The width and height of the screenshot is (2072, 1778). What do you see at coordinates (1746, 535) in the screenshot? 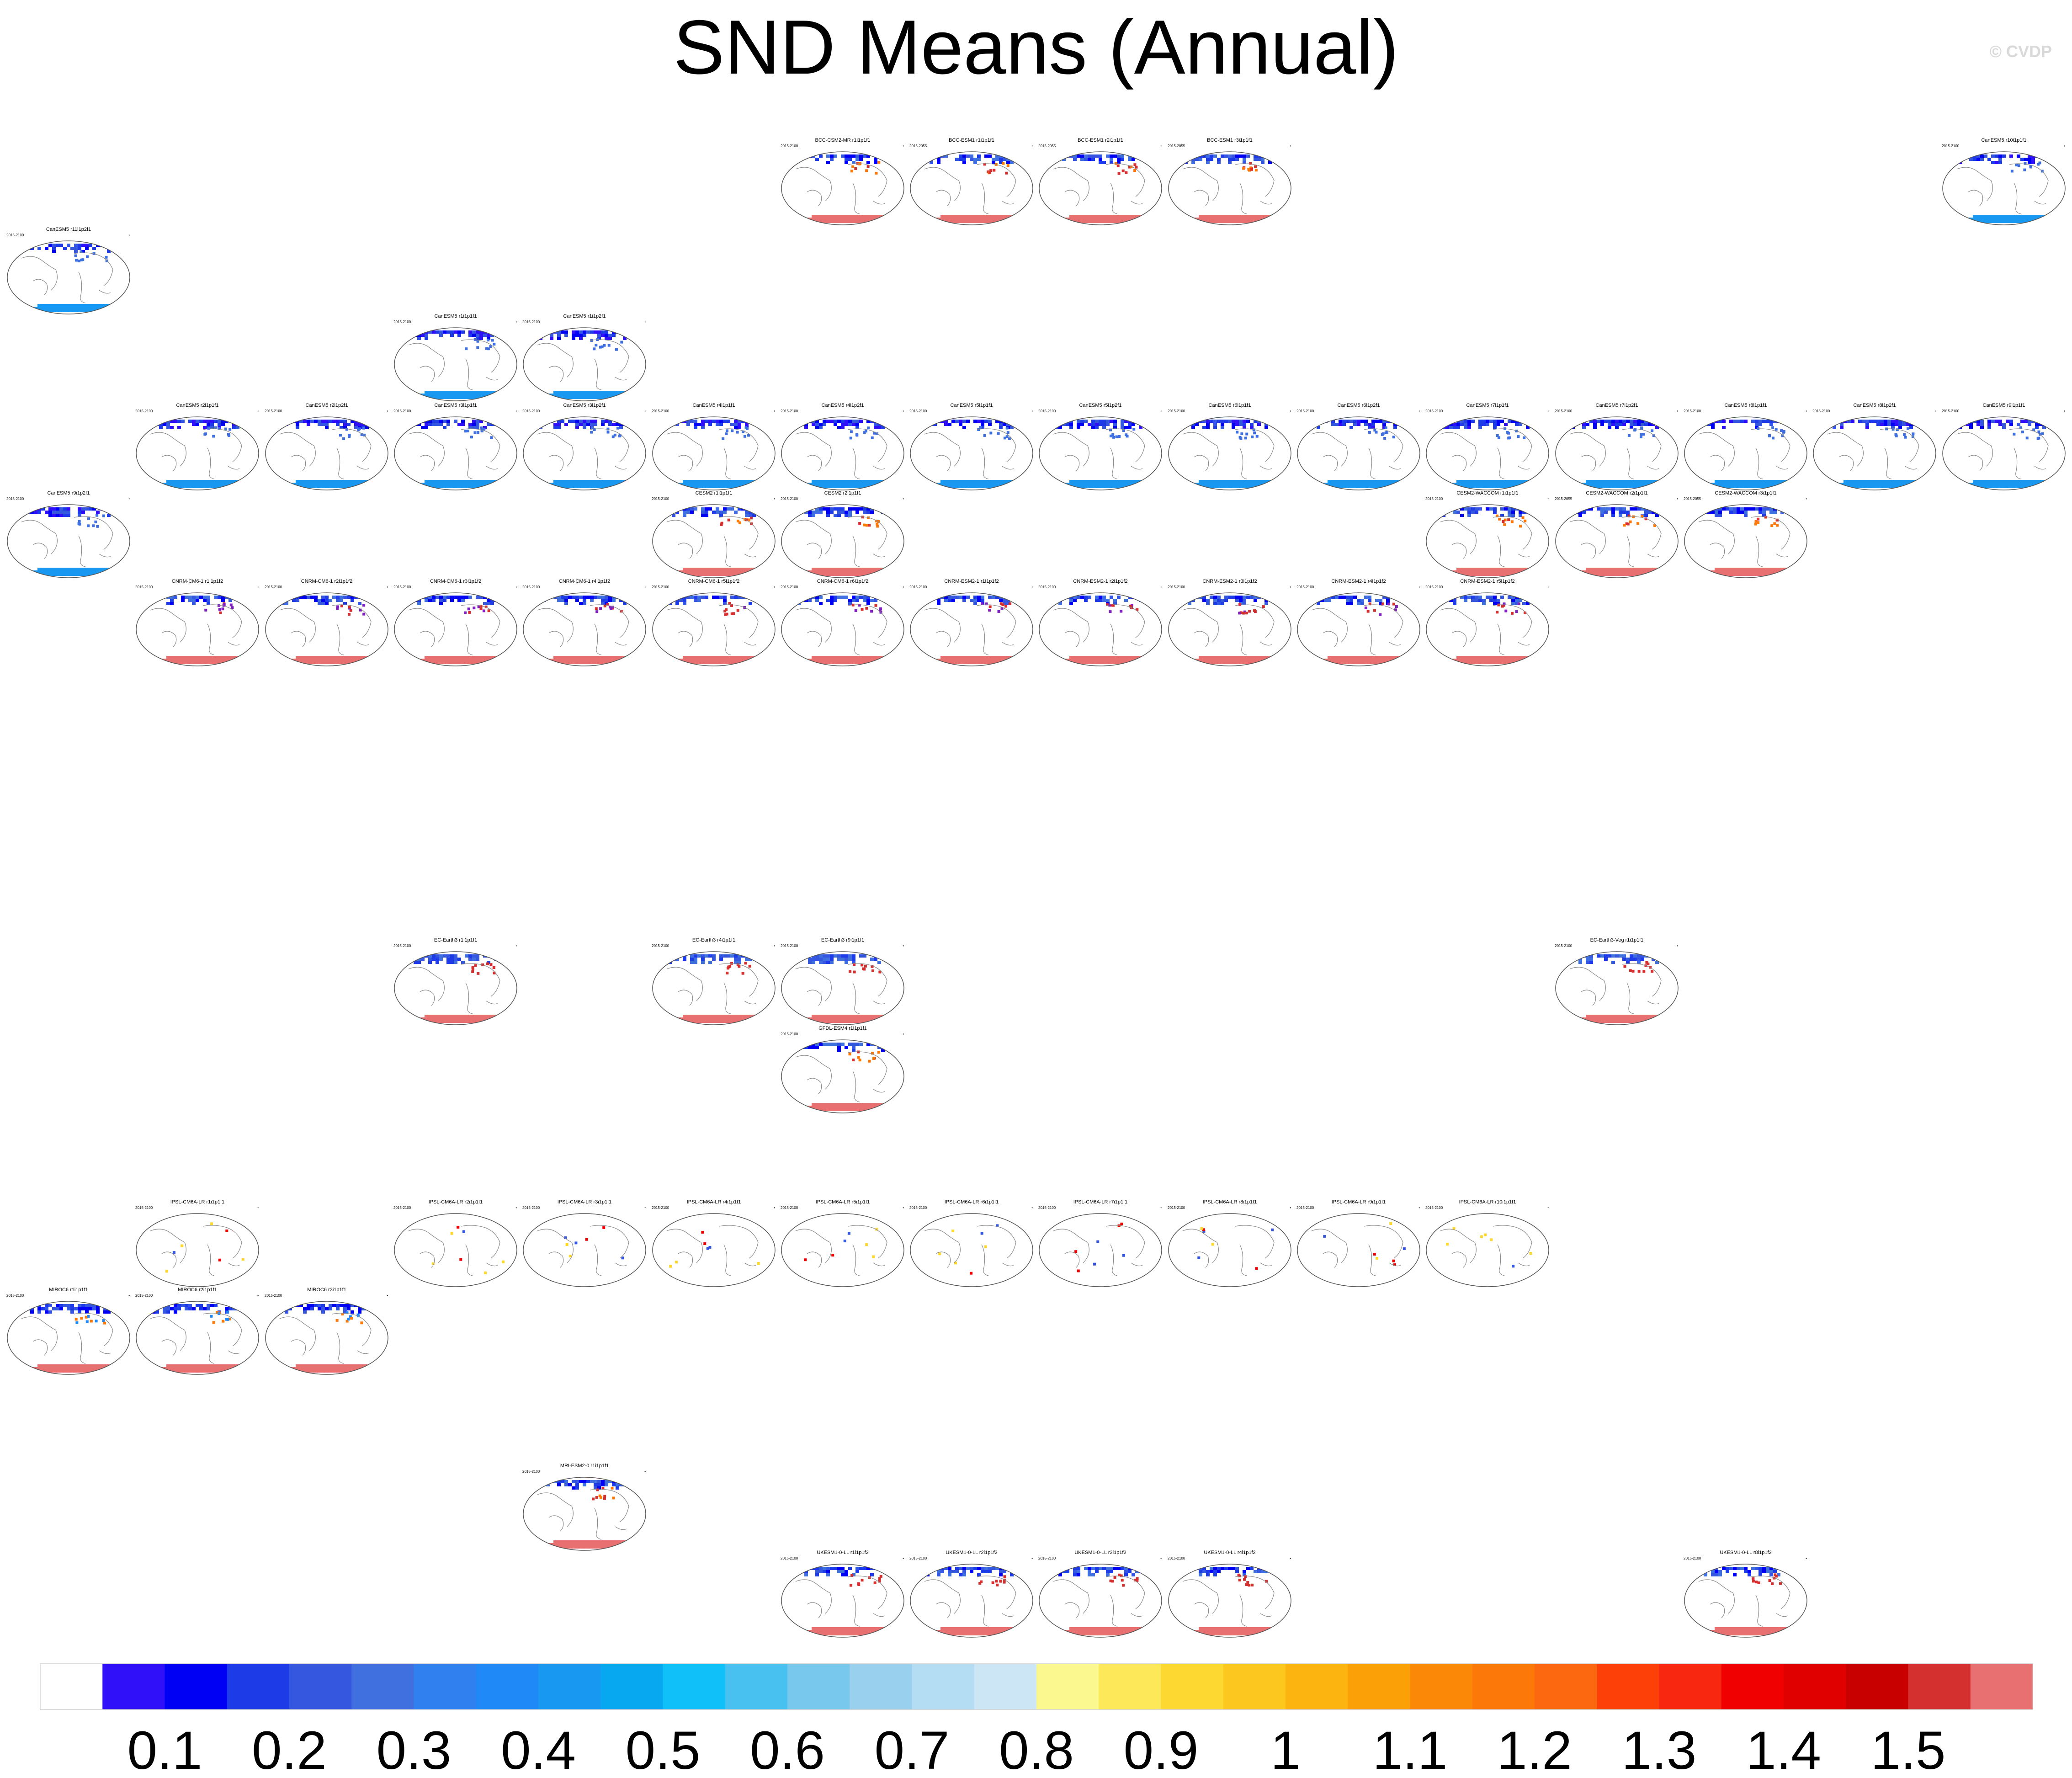
I see `map-panel: CESM2-WACCOM r3i1p1f1 2015-2055 •` at bounding box center [1746, 535].